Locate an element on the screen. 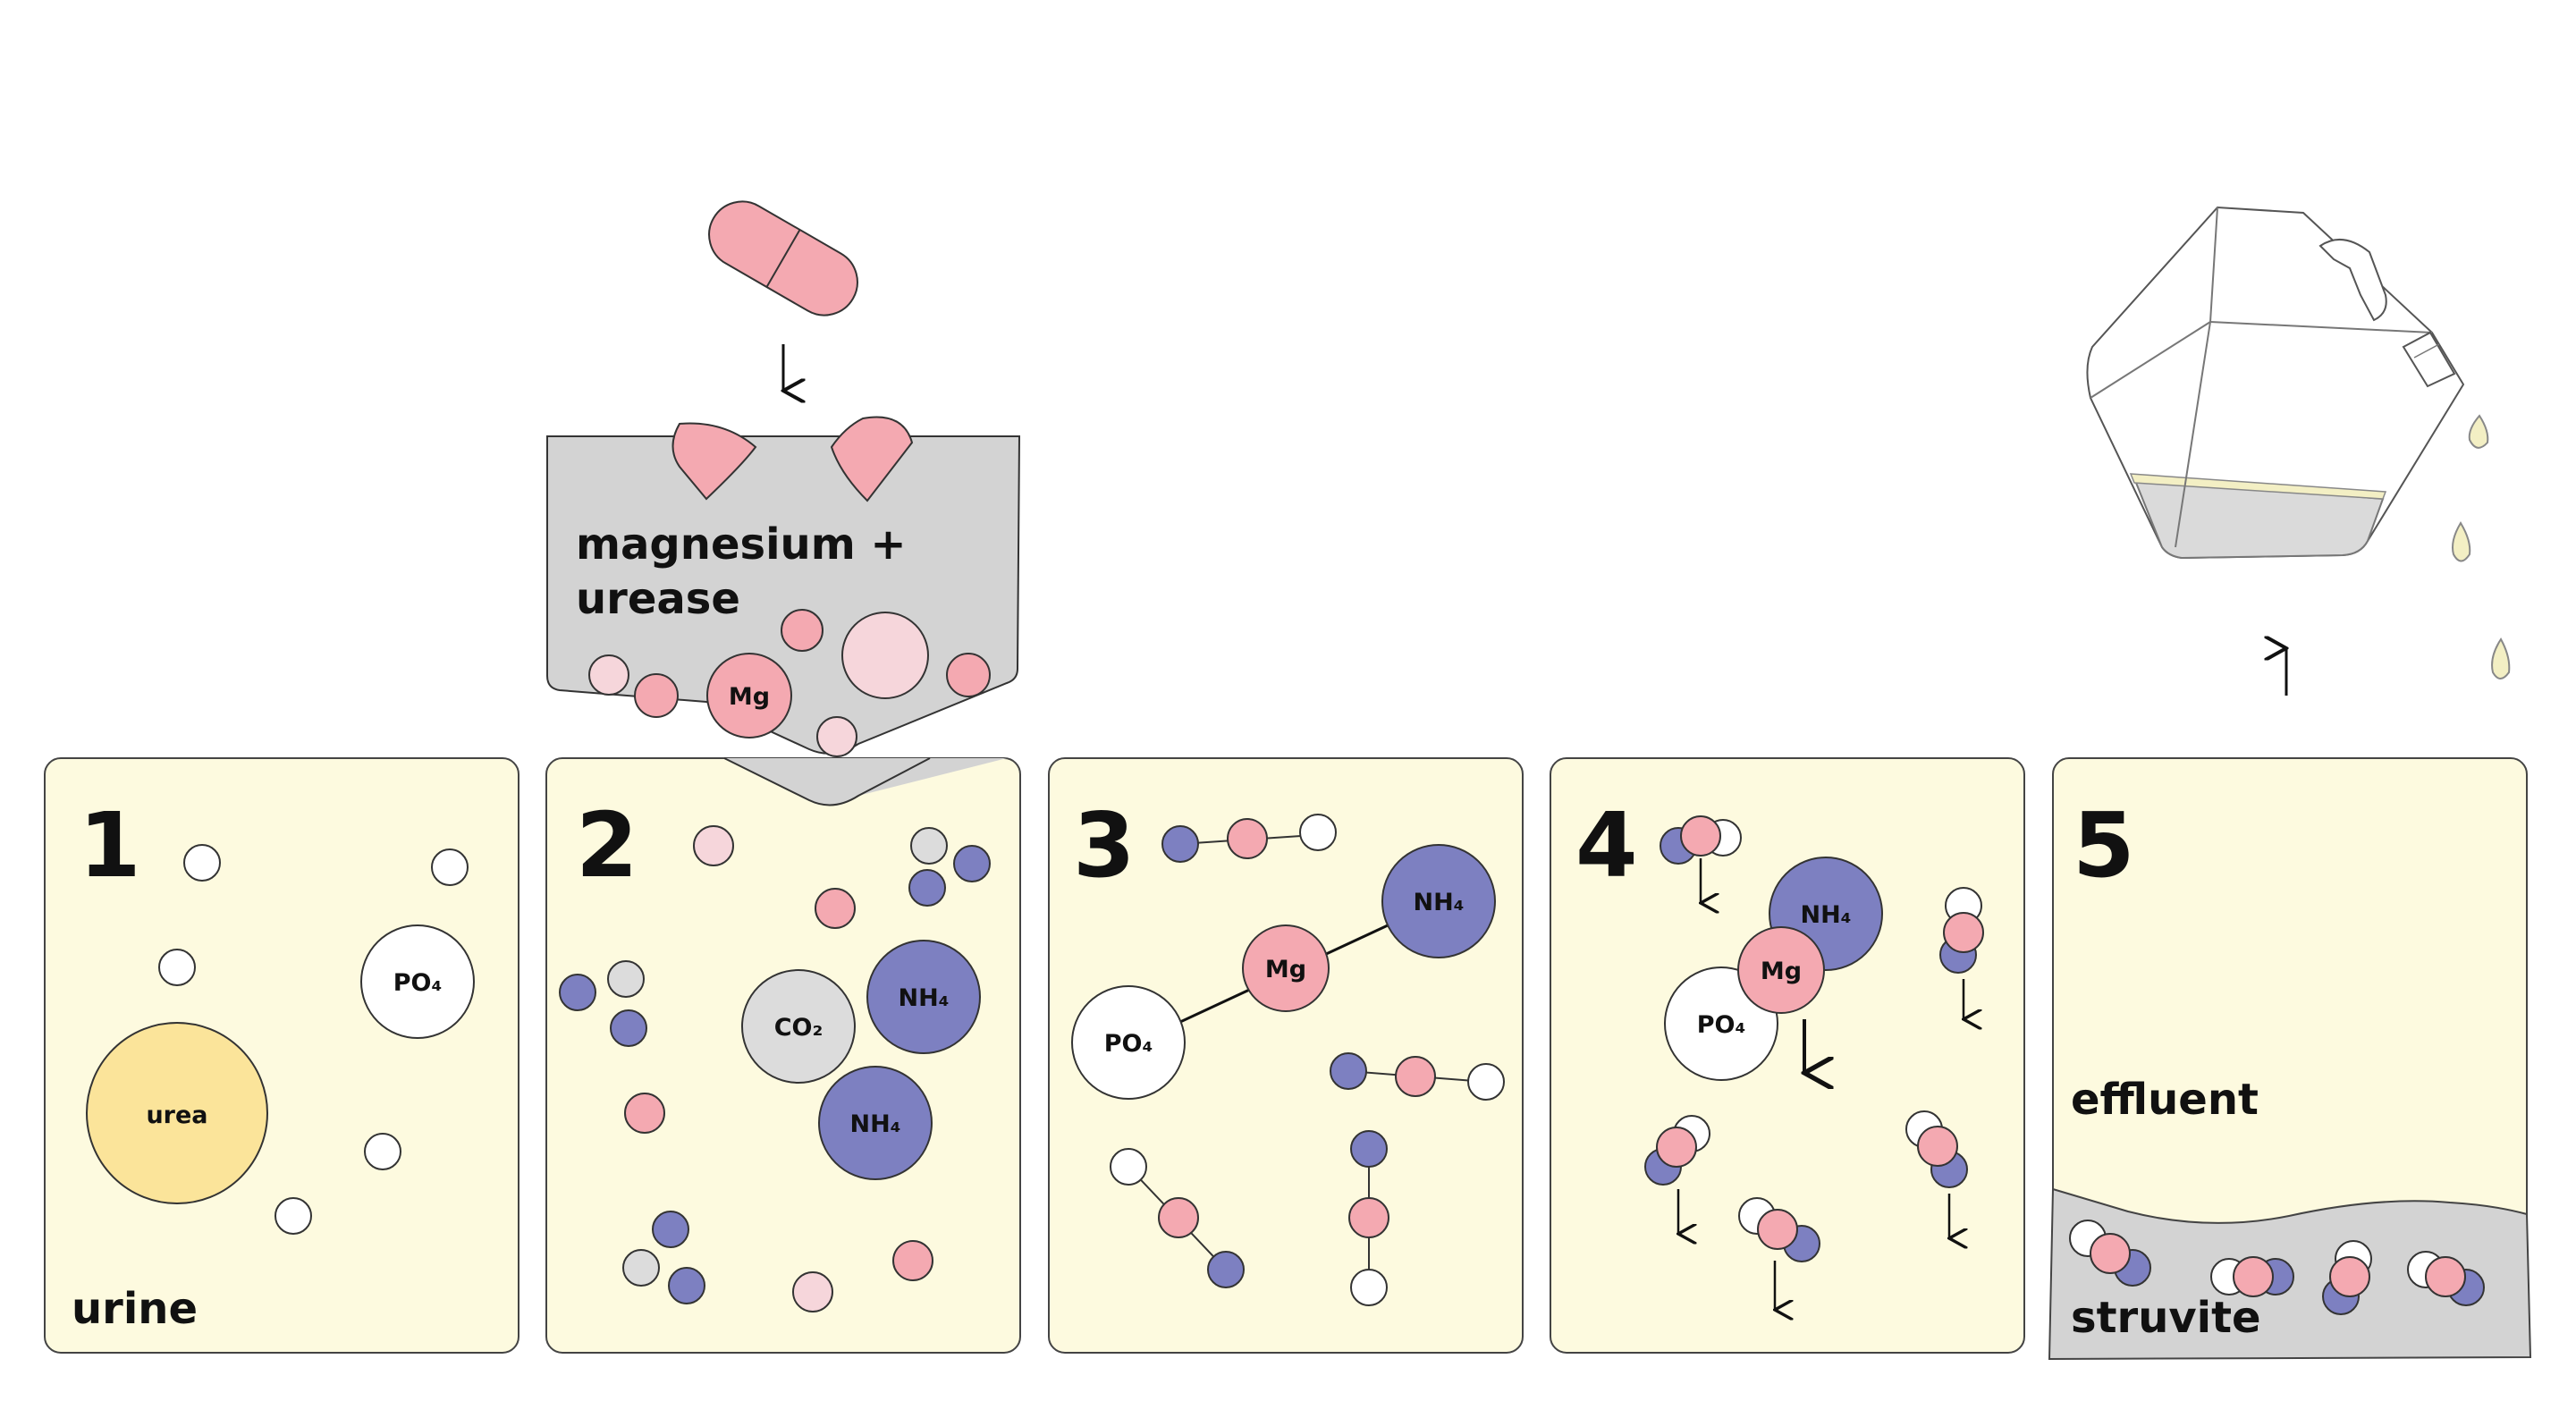 This screenshot has height=1418, width=2576. co2-label: CO₂ is located at coordinates (798, 1028).